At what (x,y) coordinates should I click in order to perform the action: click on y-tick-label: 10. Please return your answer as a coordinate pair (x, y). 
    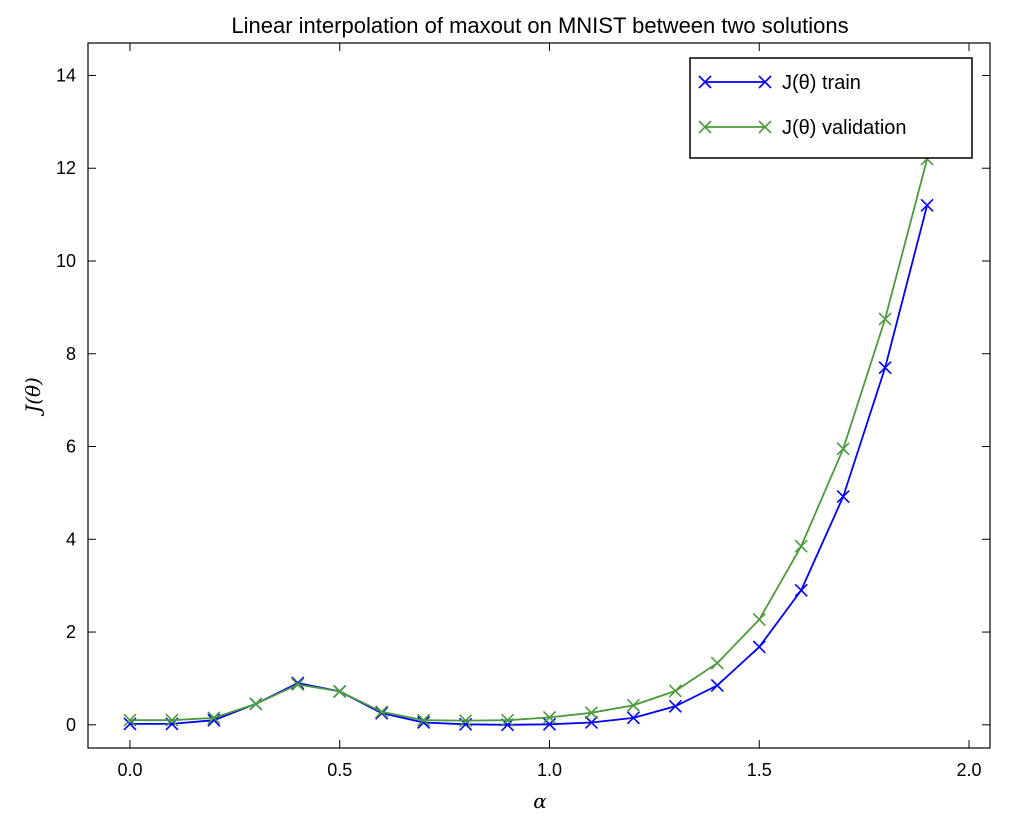
    Looking at the image, I should click on (66, 261).